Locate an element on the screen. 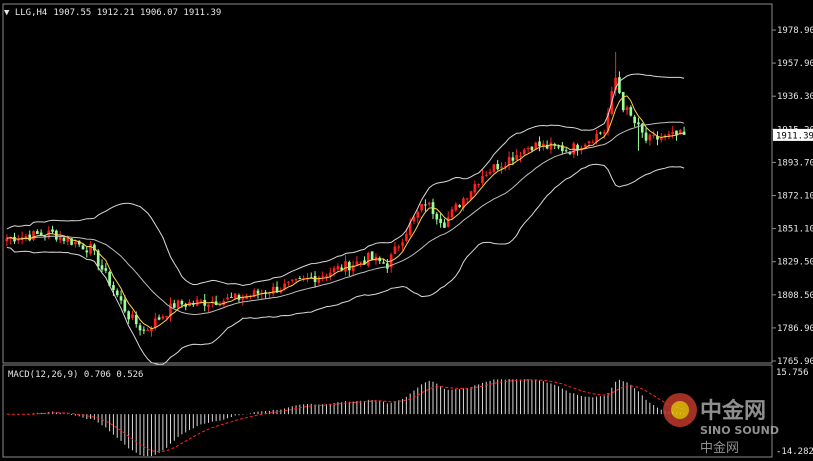 The width and height of the screenshot is (813, 461). current-price-value: 1911.39 is located at coordinates (794, 136).